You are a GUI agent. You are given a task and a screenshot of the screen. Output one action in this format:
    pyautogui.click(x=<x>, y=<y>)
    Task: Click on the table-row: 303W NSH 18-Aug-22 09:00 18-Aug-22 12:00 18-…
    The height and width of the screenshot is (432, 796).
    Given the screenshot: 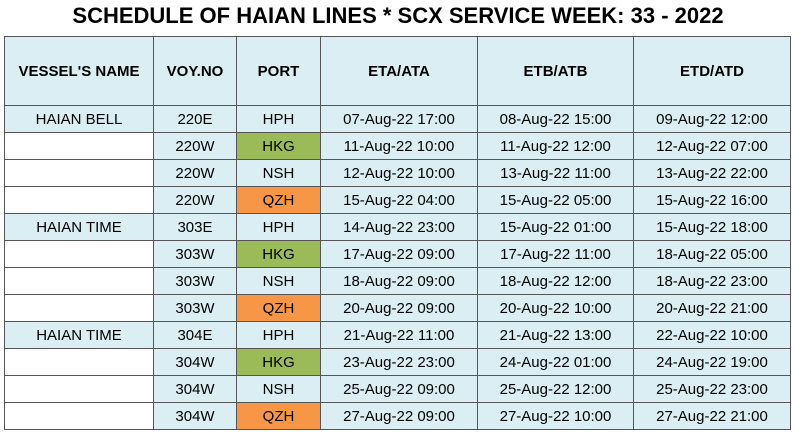 What is the action you would take?
    pyautogui.click(x=397, y=281)
    